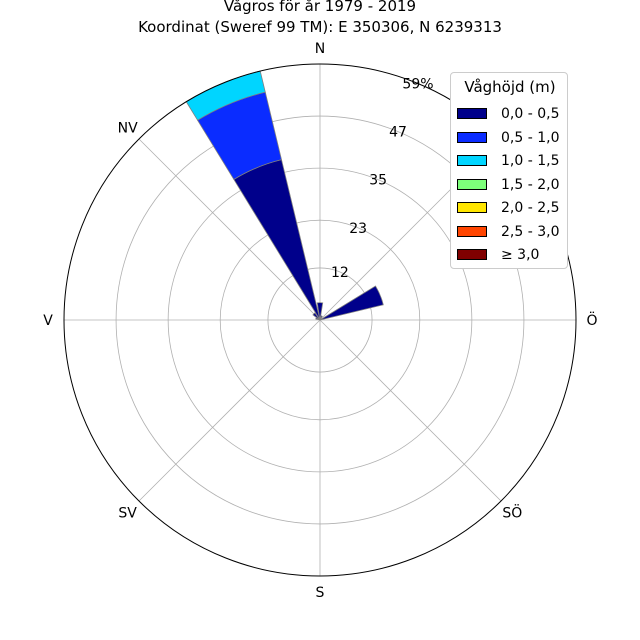 The height and width of the screenshot is (640, 640). I want to click on legend-entry: 0,5 - 1,0, so click(512, 138).